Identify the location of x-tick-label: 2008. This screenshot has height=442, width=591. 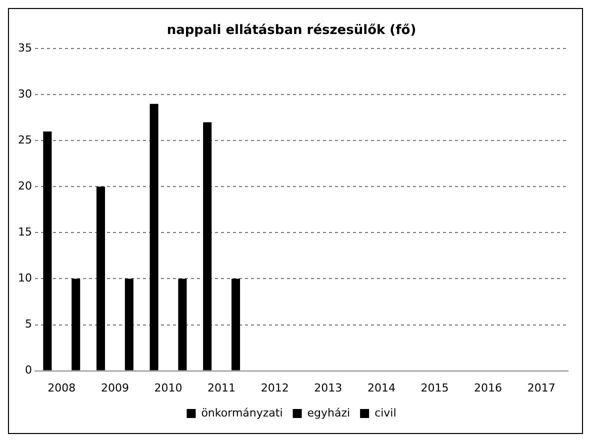
(62, 387).